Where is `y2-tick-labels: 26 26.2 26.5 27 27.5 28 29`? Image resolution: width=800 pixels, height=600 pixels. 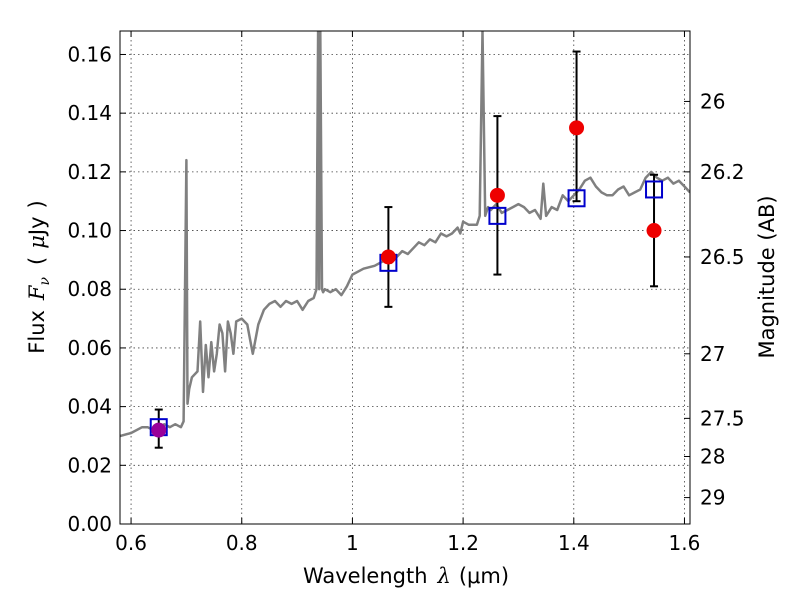
y2-tick-labels: 26 26.2 26.5 27 27.5 28 29 is located at coordinates (722, 299).